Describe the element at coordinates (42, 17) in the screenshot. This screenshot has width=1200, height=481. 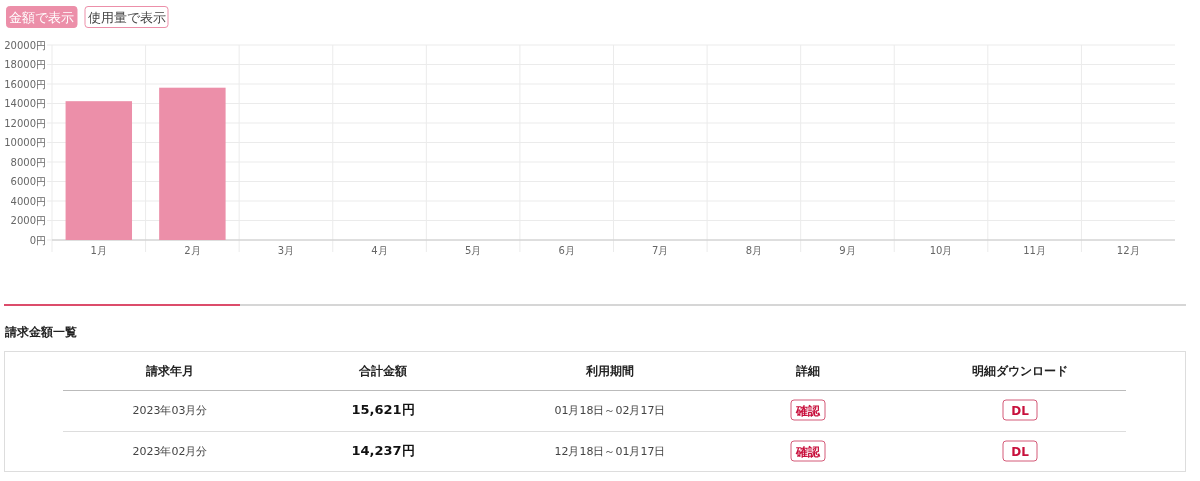
I see `toggle-button: 金額で表示` at that location.